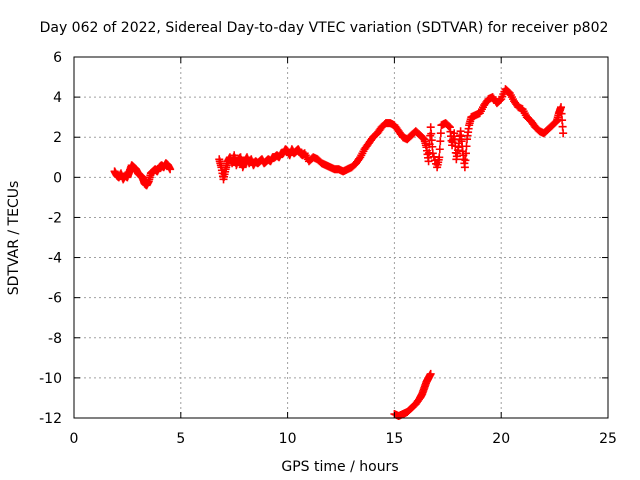  Describe the element at coordinates (394, 439) in the screenshot. I see `x-tick-label: 15` at that location.